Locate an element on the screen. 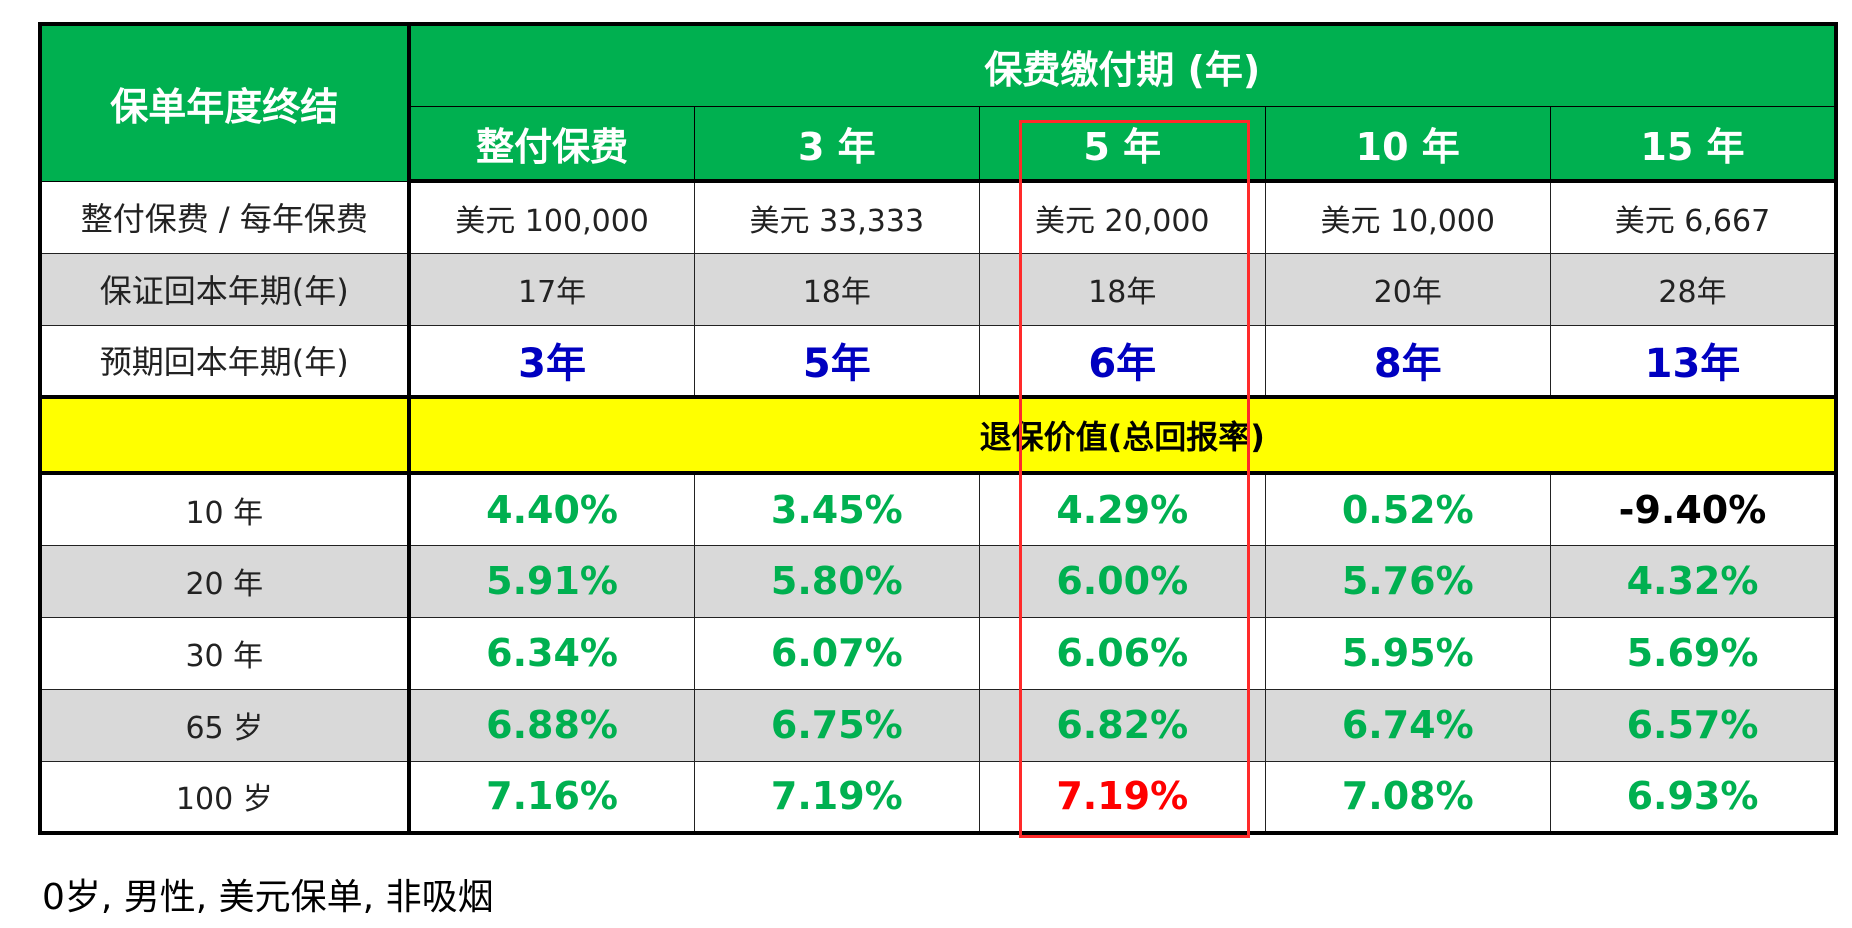 Image resolution: width=1852 pixels, height=928 pixels. expected-cell: 13年 is located at coordinates (1693, 361).